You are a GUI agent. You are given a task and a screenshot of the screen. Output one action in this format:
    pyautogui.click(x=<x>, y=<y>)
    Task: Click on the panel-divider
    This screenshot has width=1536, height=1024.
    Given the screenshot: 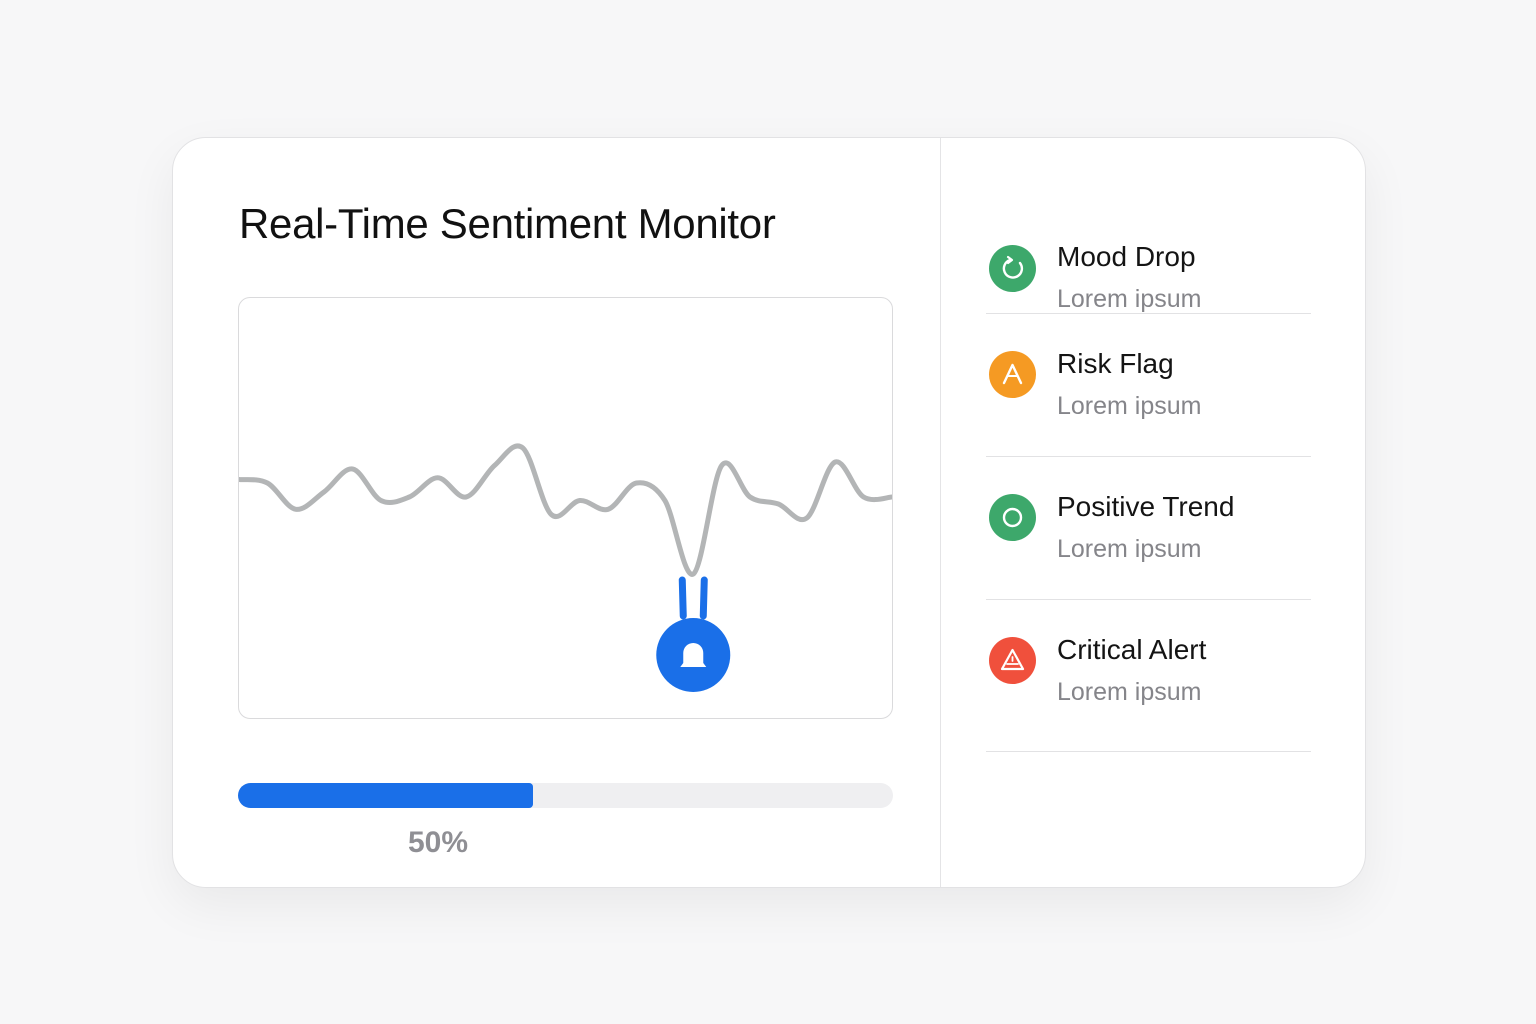 What is the action you would take?
    pyautogui.click(x=940, y=512)
    